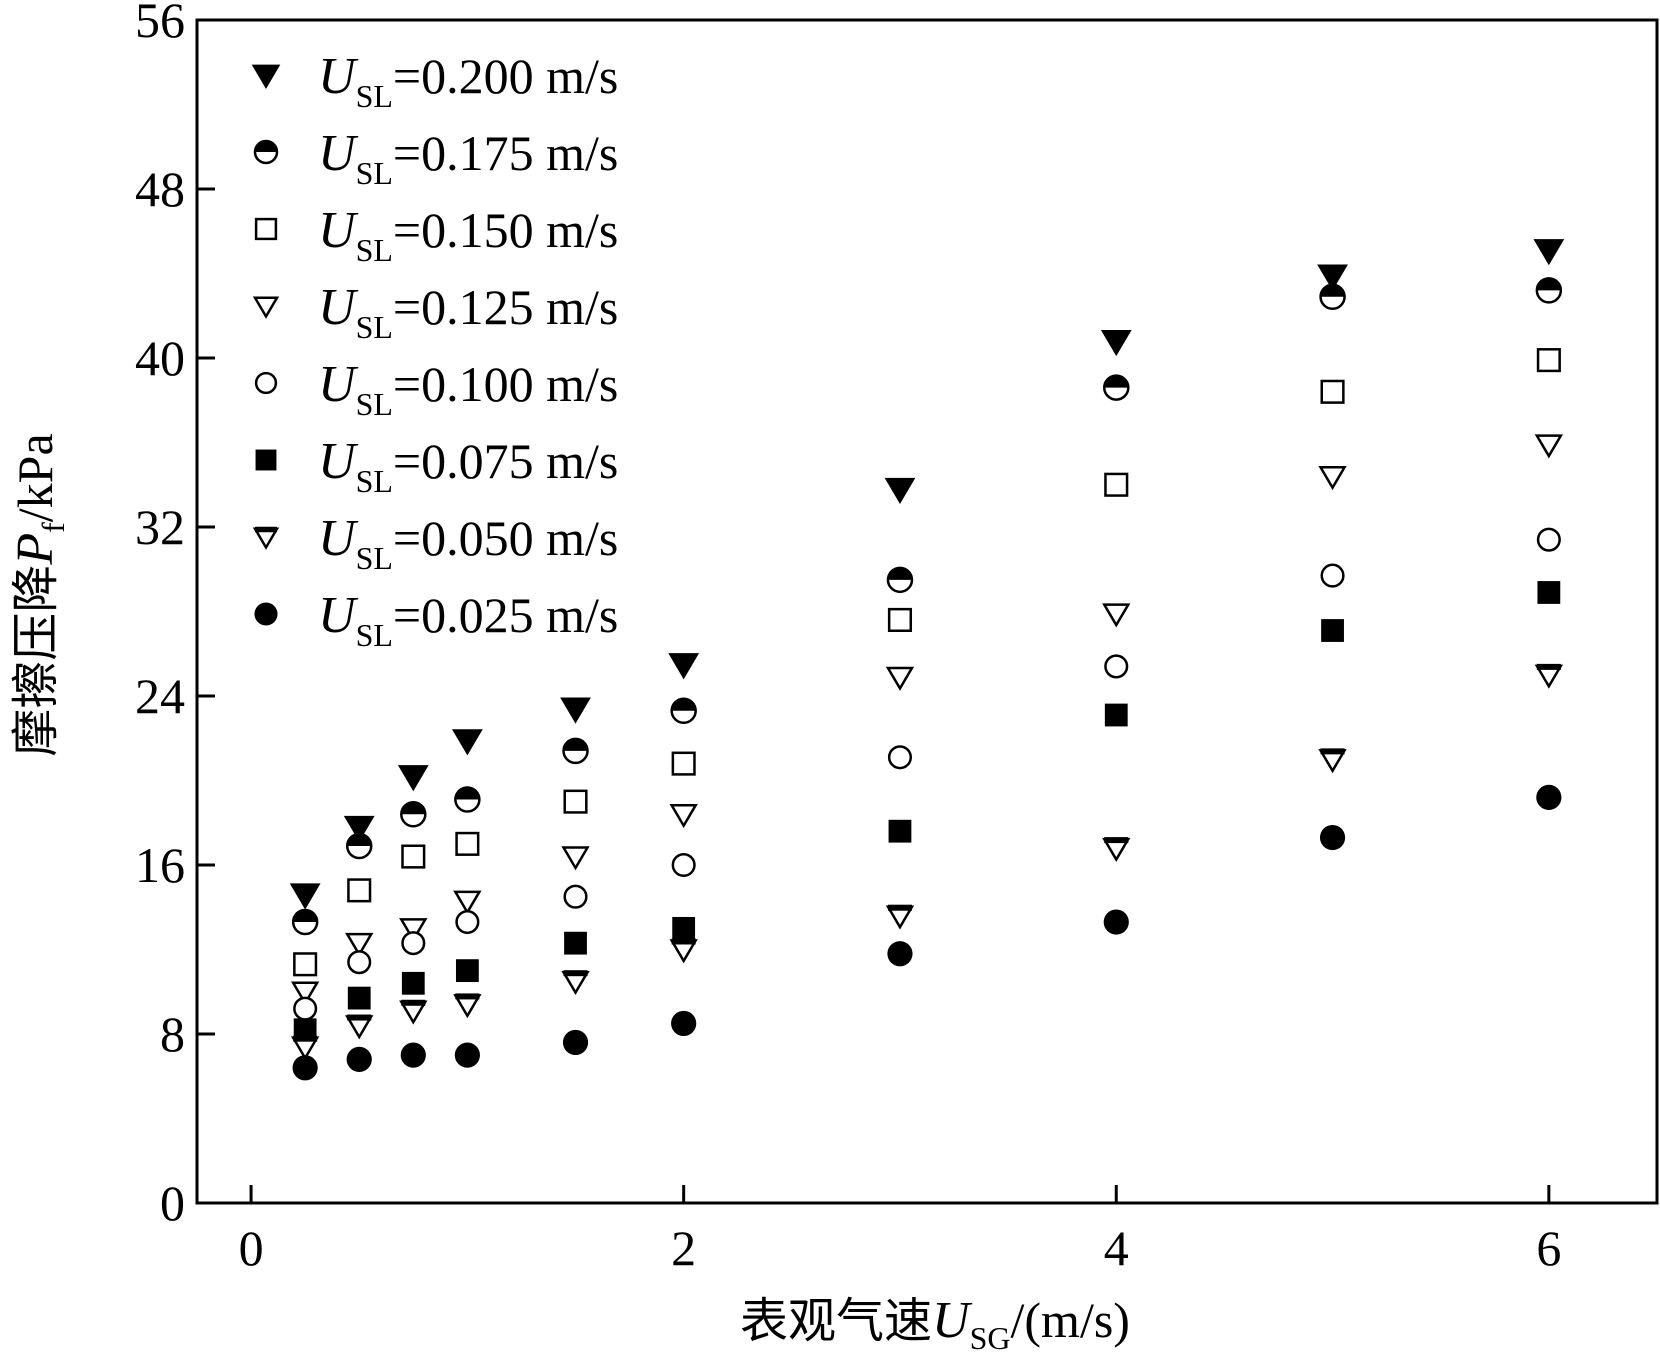 This screenshot has width=1660, height=1356. I want to click on x-tick-label: 0, so click(251, 1248).